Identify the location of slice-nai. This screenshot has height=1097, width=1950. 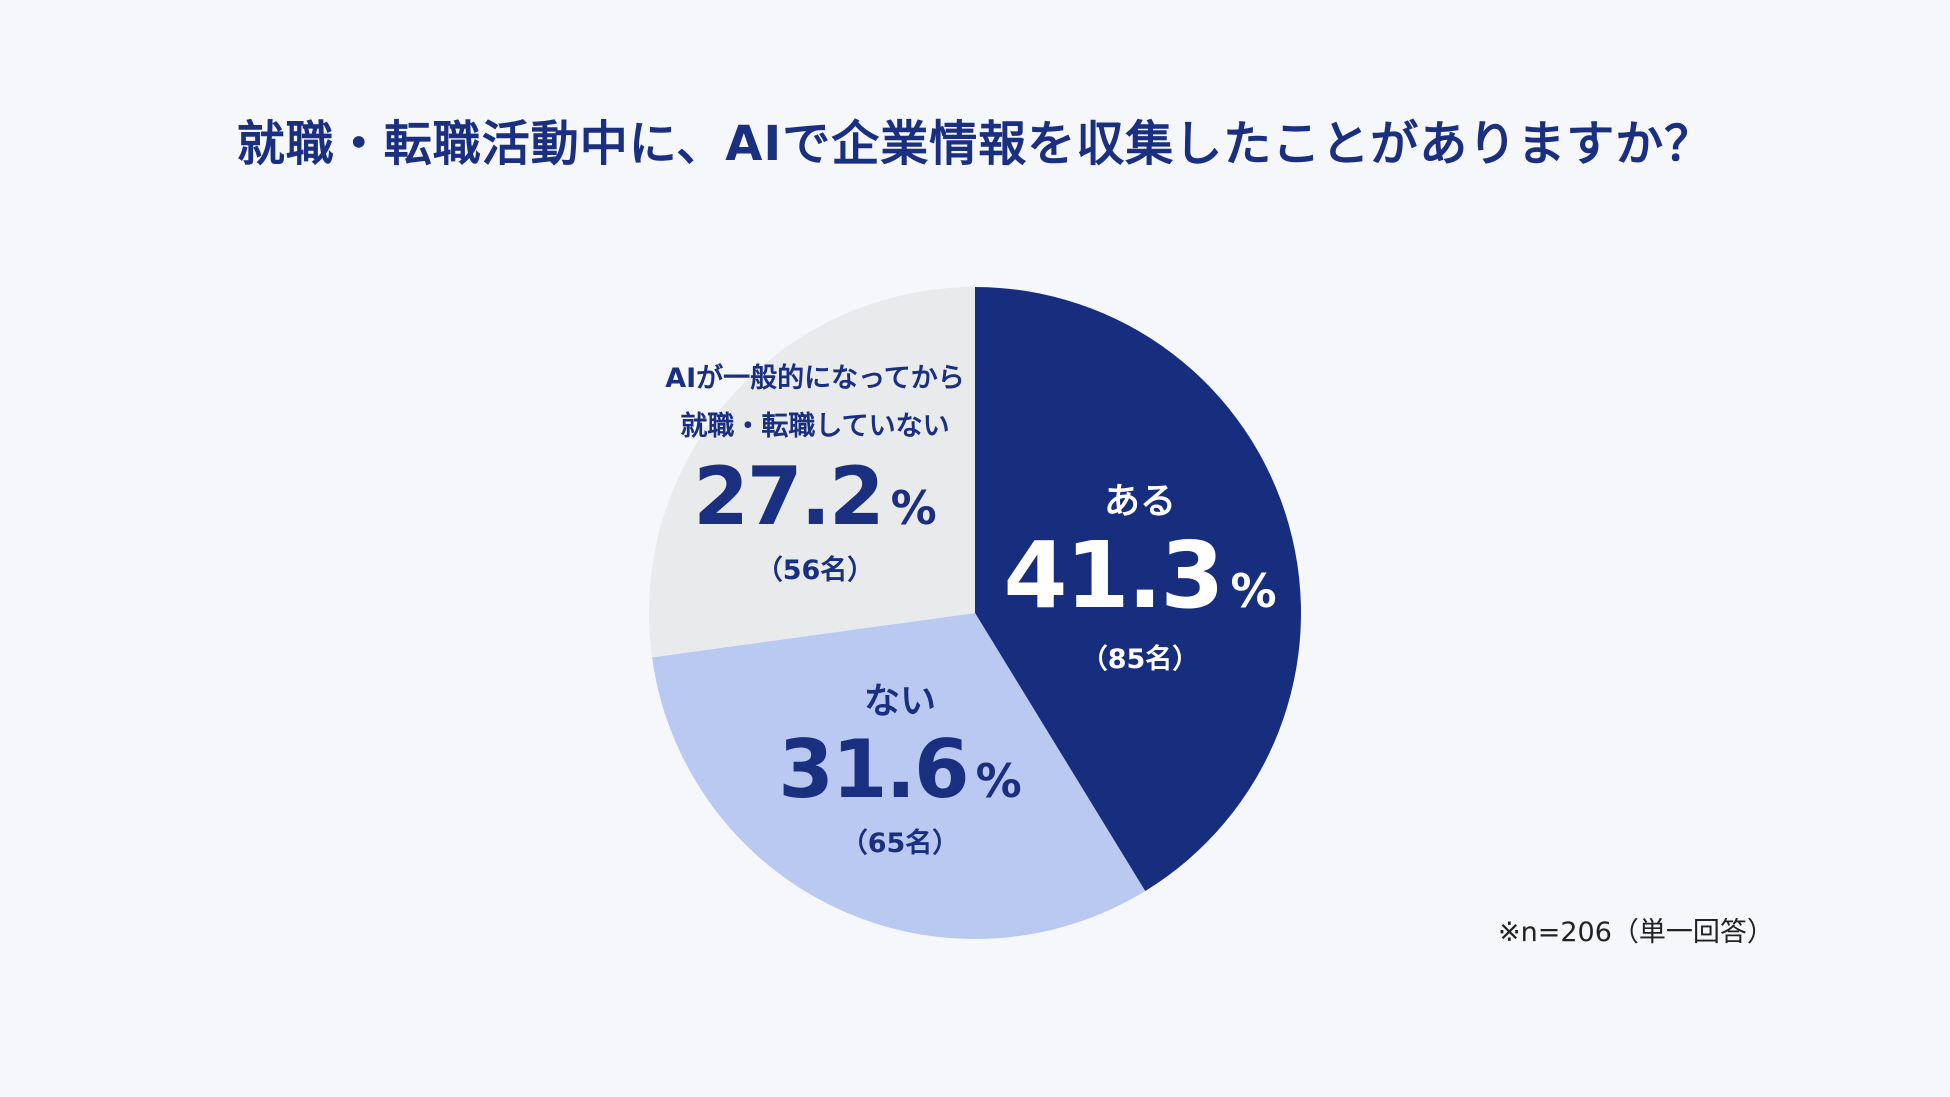
(899, 776).